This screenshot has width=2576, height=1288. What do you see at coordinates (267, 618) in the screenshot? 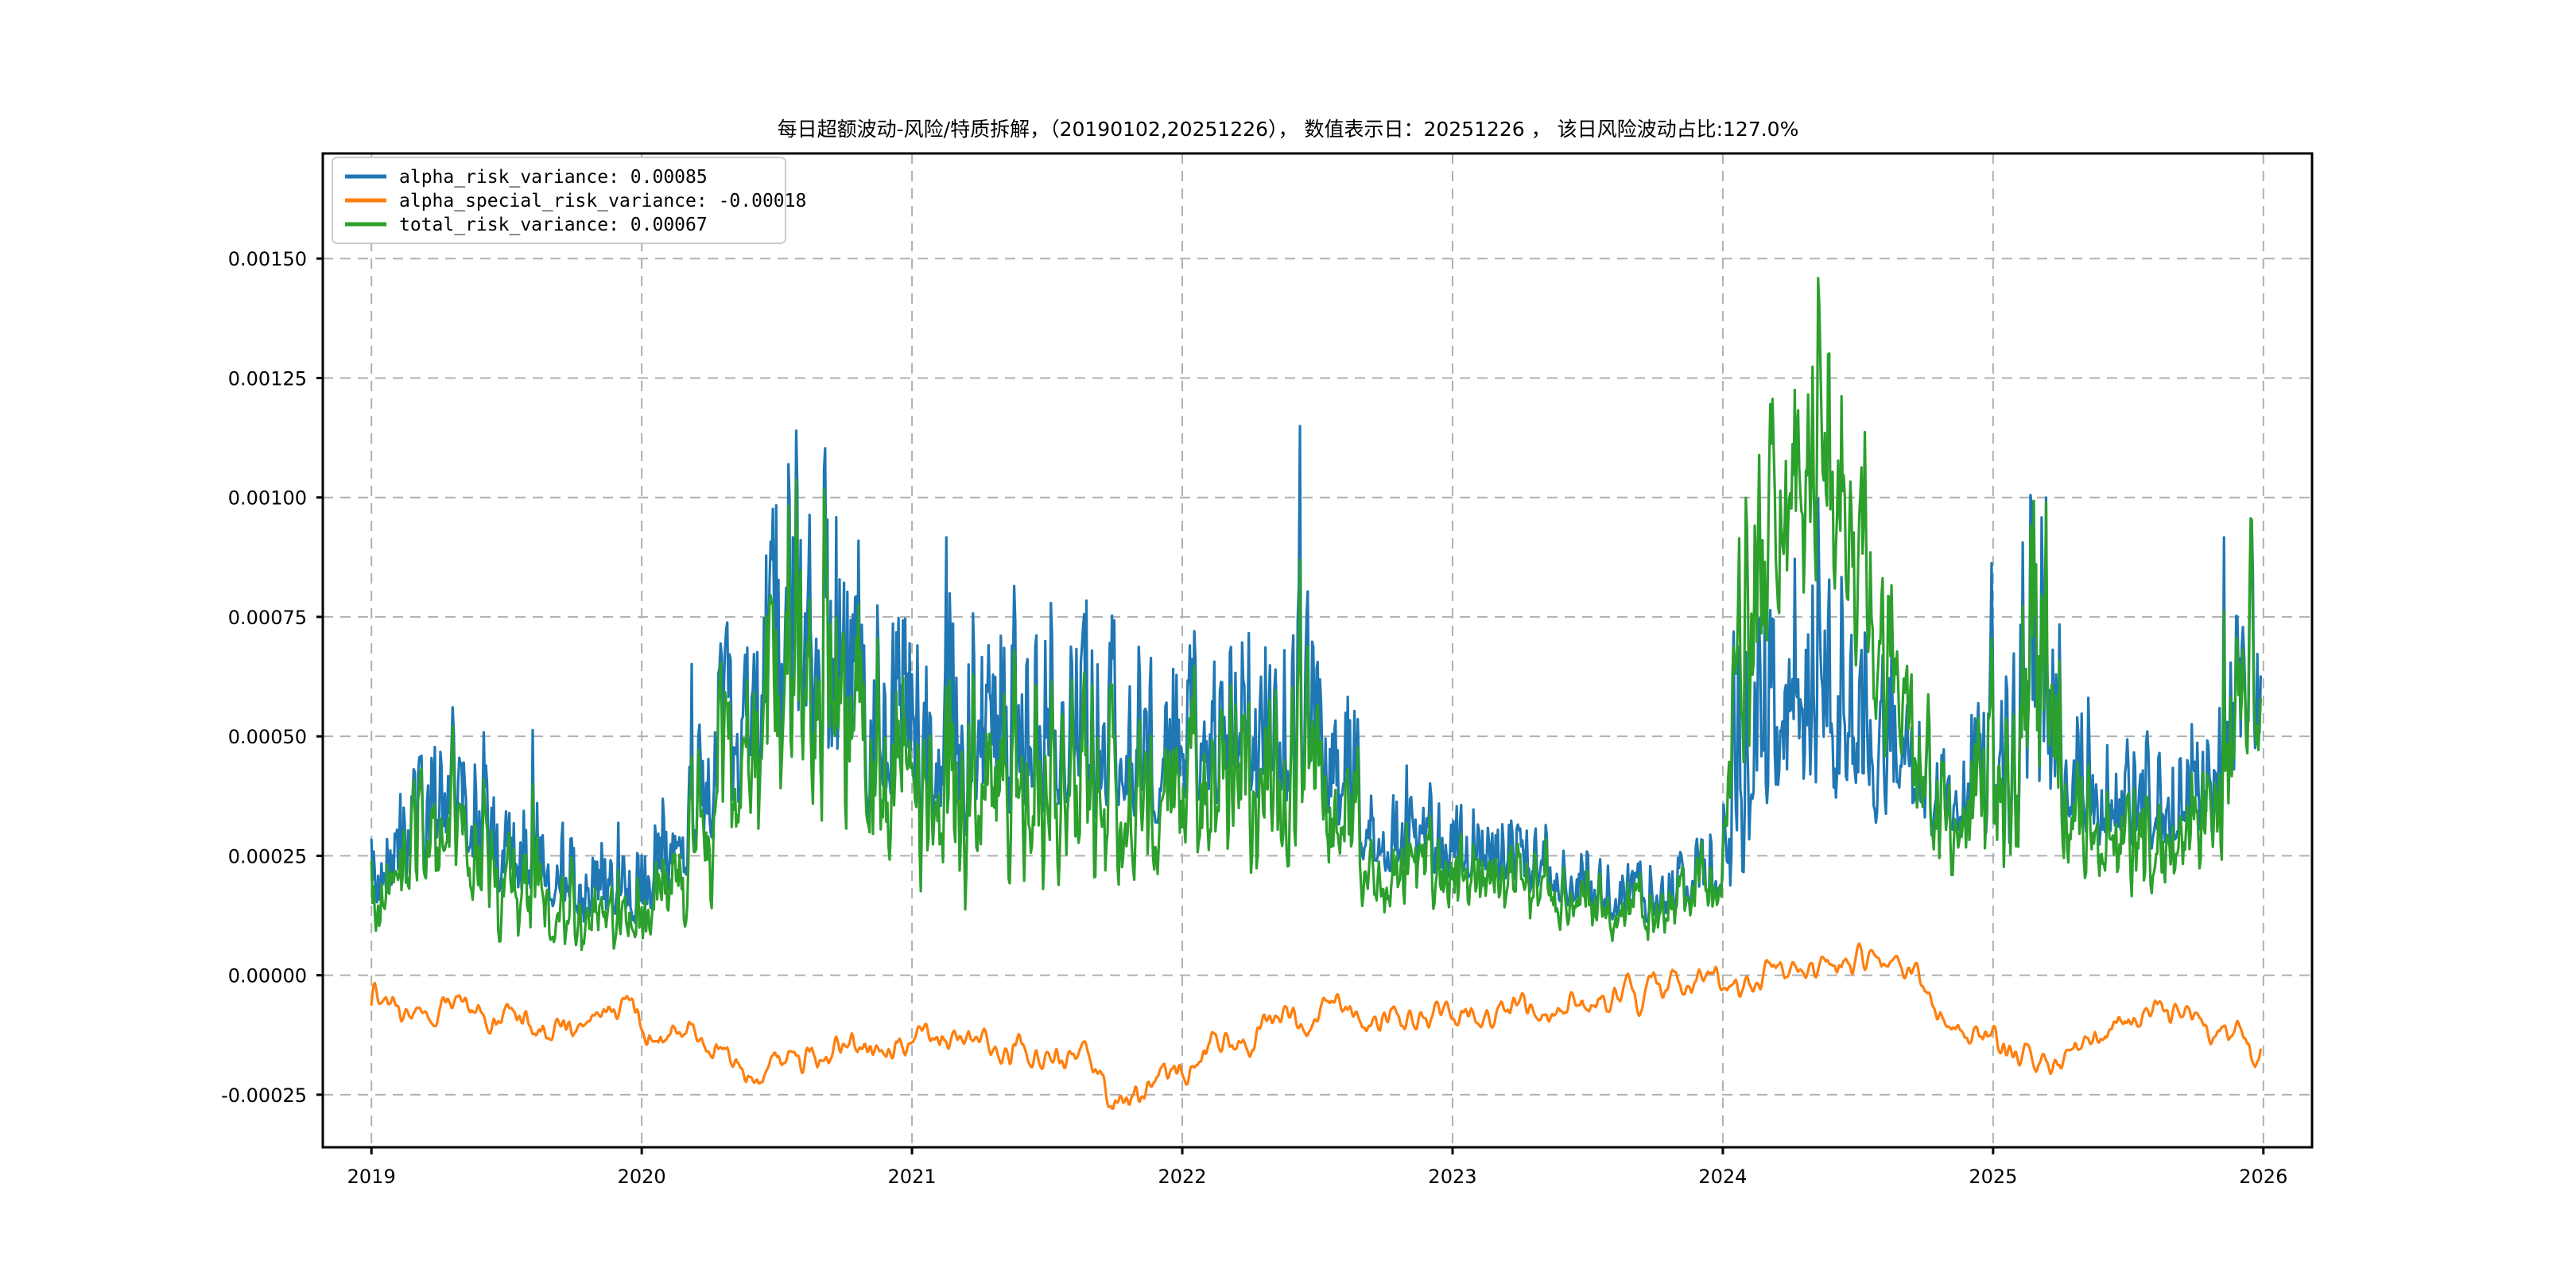
I see `y-axis-tick-label: 0.00075` at bounding box center [267, 618].